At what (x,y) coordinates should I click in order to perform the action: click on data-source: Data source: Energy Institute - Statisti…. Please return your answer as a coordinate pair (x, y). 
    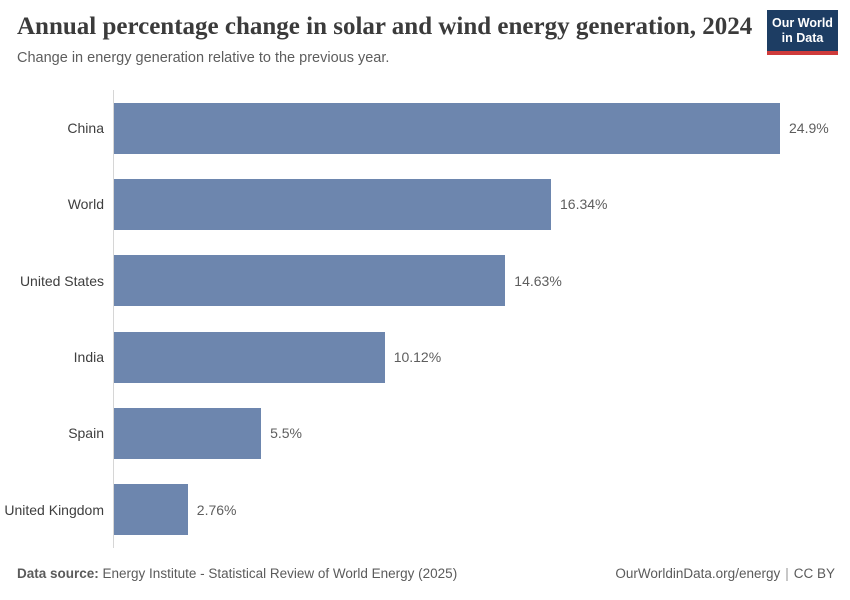
    Looking at the image, I should click on (237, 573).